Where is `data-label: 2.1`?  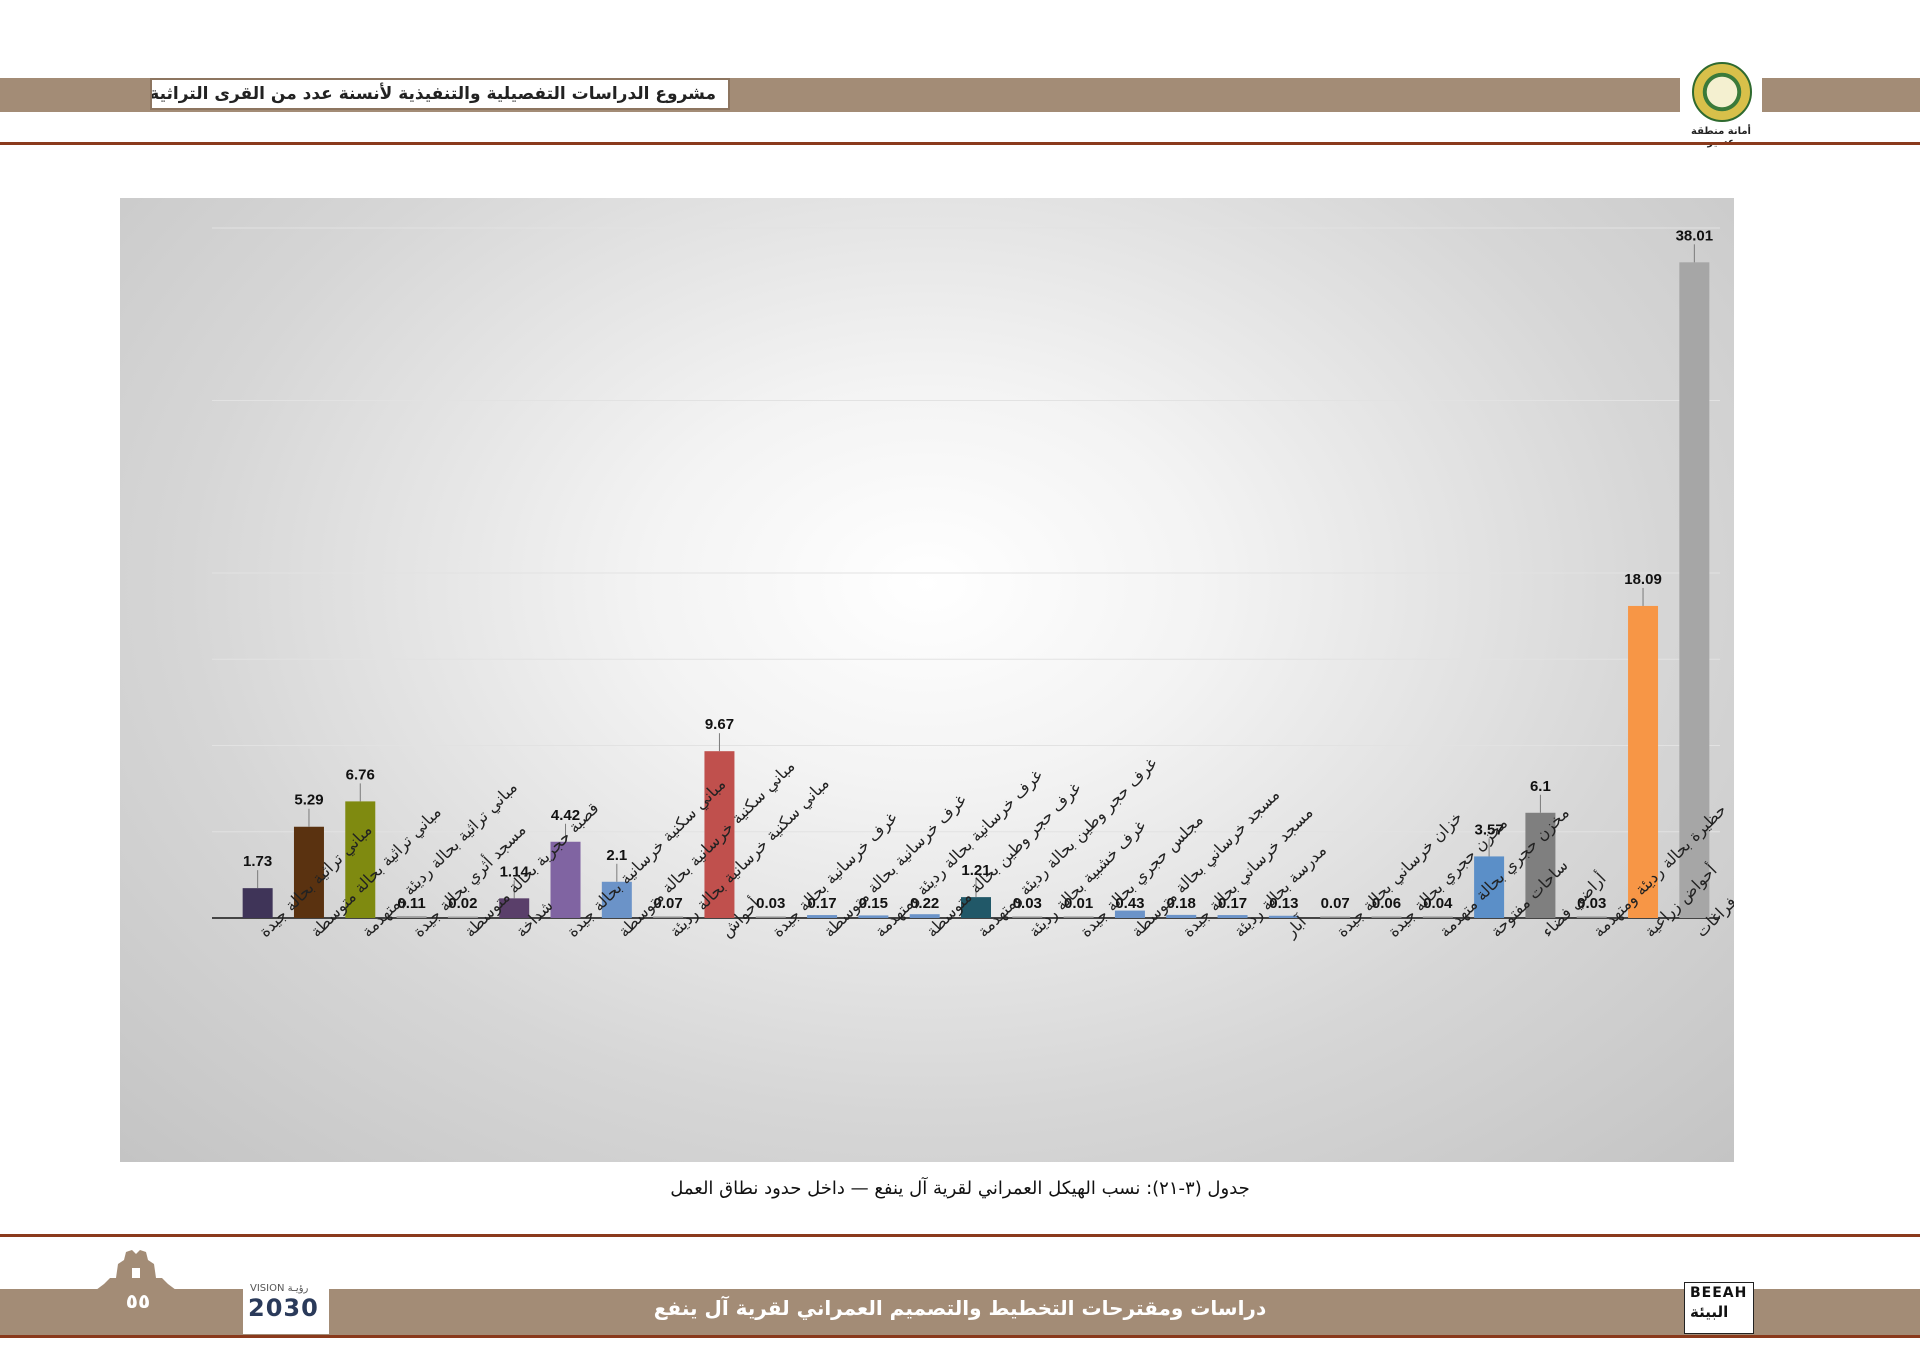 data-label: 2.1 is located at coordinates (616, 855).